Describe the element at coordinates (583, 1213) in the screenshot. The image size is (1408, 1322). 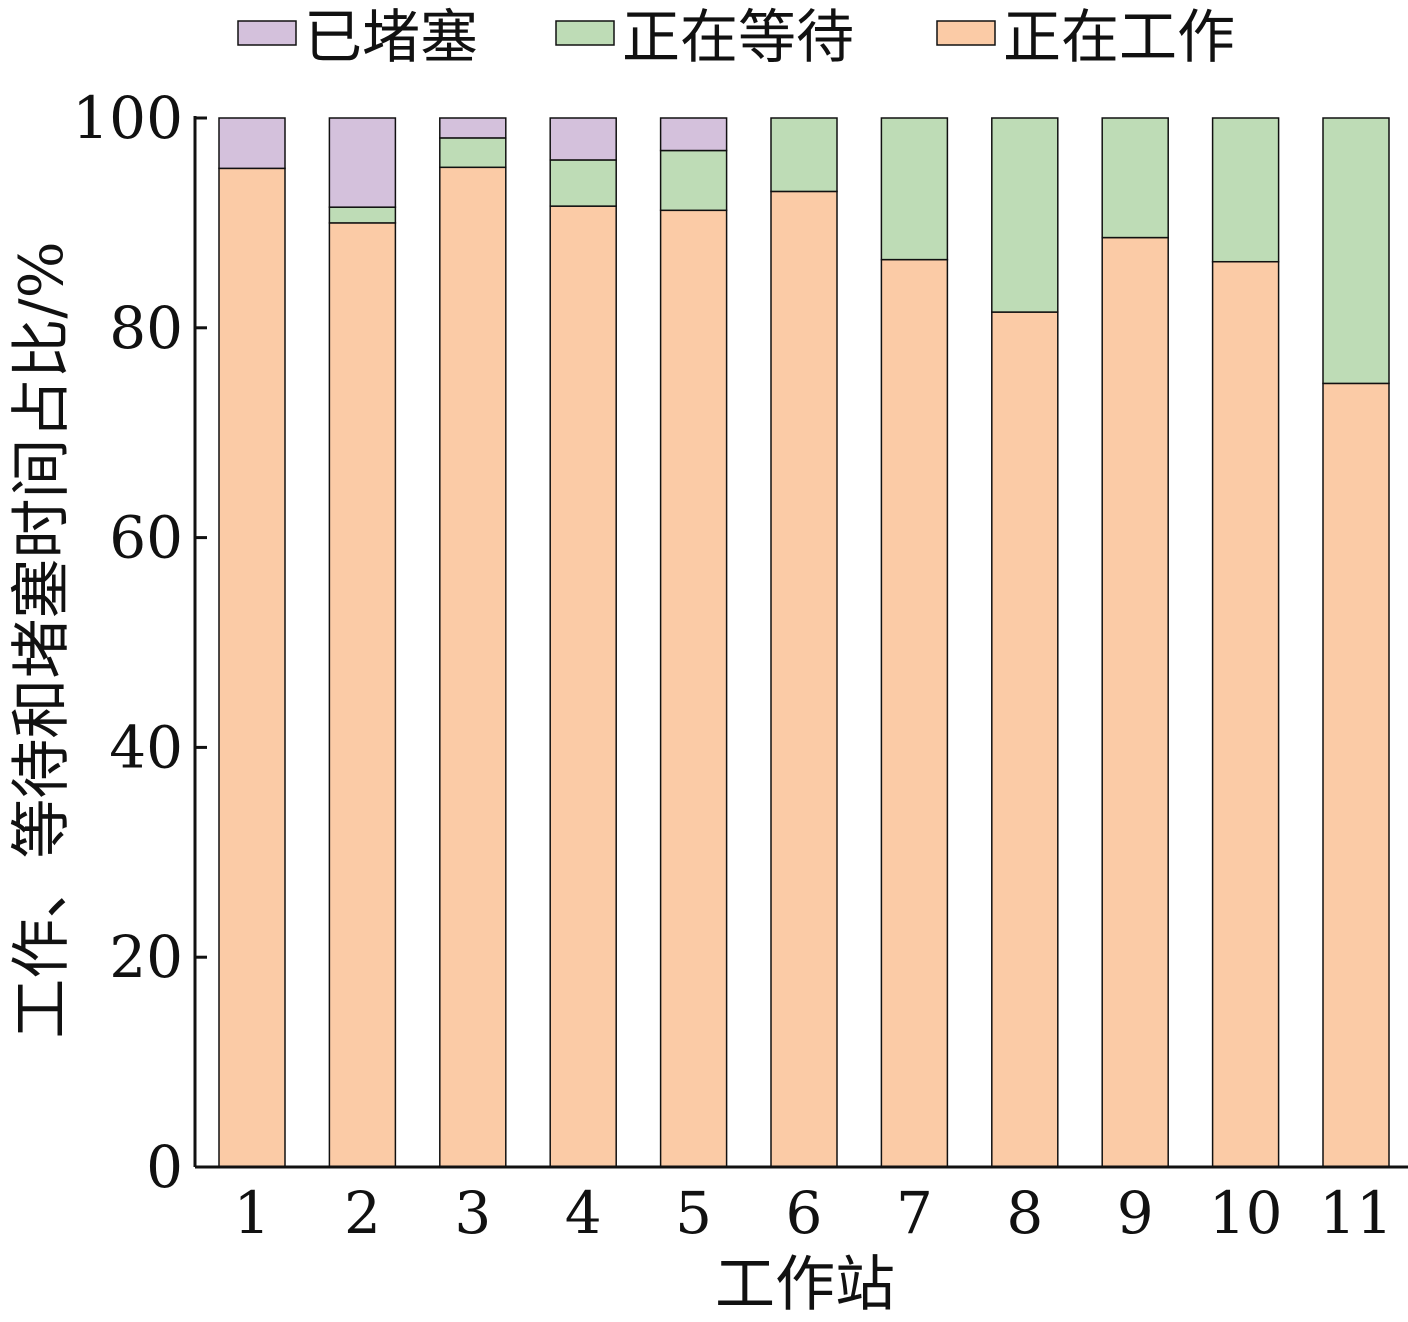
I see `x-tick-label: 4` at that location.